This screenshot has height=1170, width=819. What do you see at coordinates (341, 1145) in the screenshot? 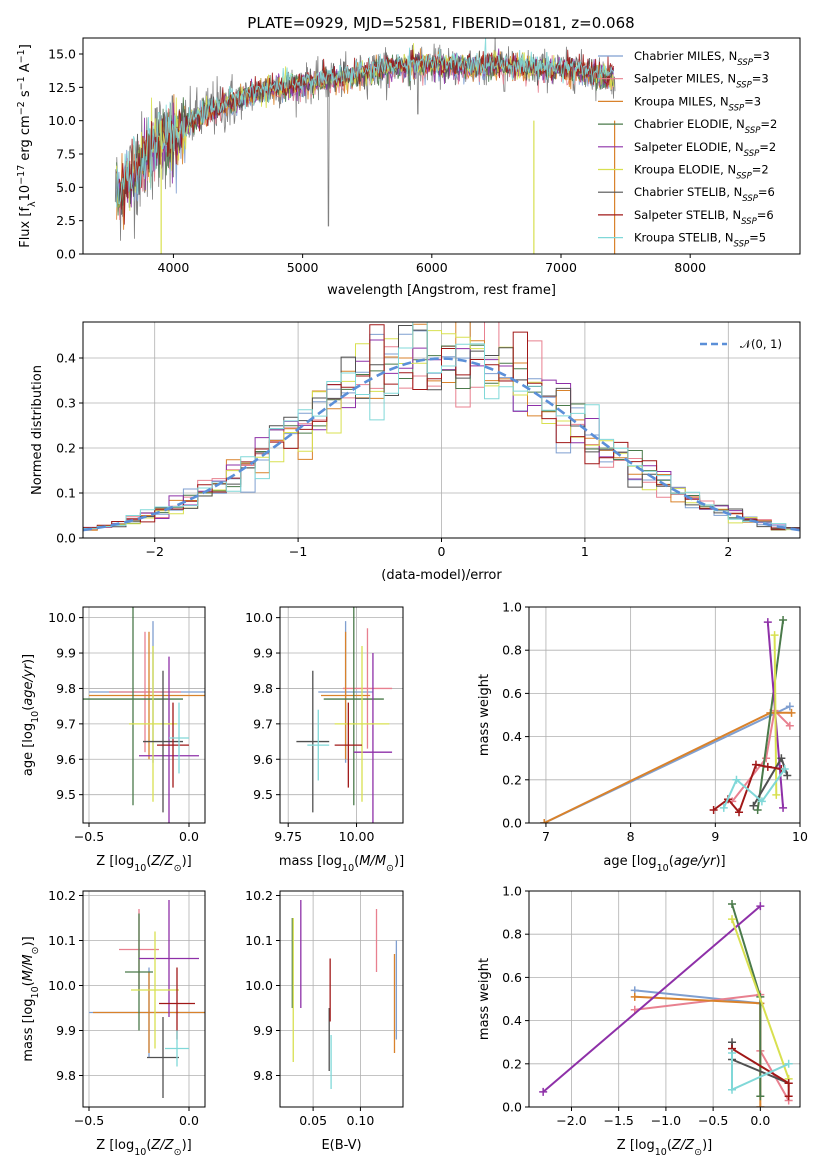
I see `x-axis-label: E(B-V)` at bounding box center [341, 1145].